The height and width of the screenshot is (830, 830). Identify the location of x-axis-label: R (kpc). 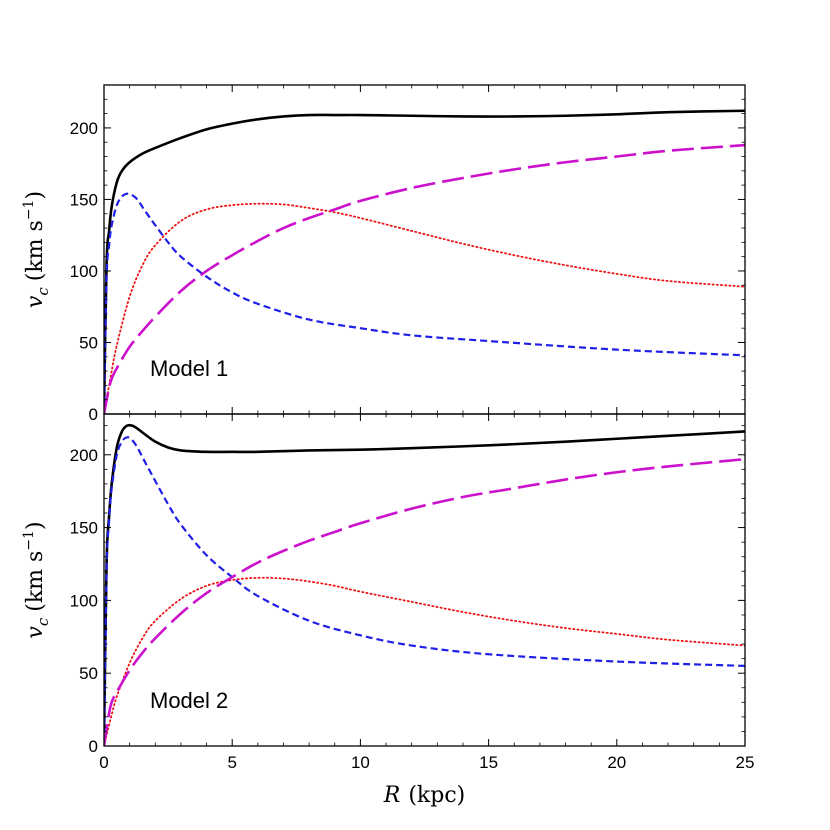
(424, 795).